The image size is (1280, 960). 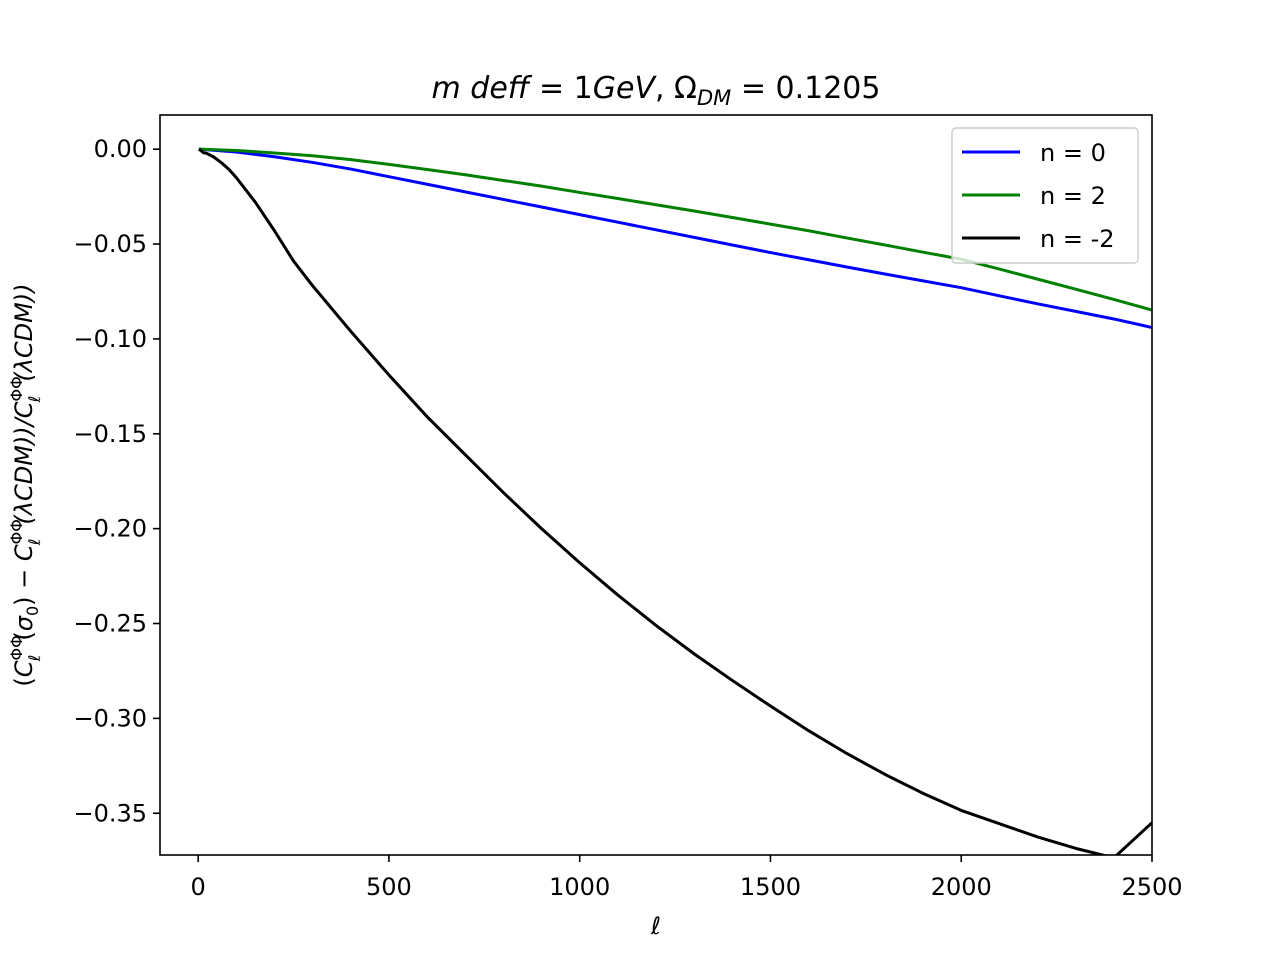 I want to click on legend: n = 0 n = 2 n = -2, so click(x=1045, y=195).